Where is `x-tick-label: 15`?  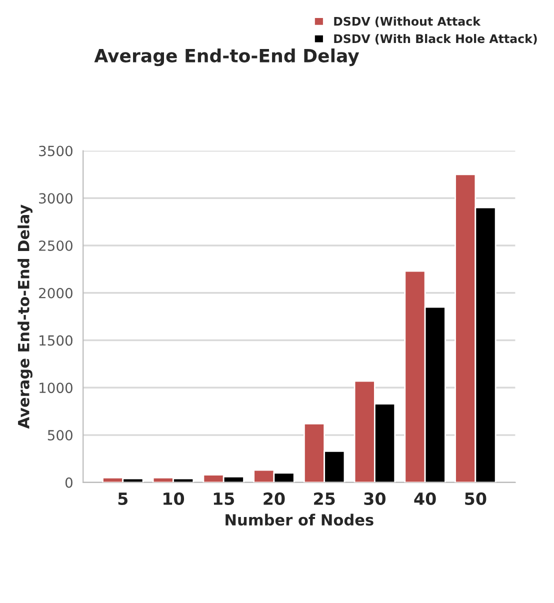 x-tick-label: 15 is located at coordinates (224, 499).